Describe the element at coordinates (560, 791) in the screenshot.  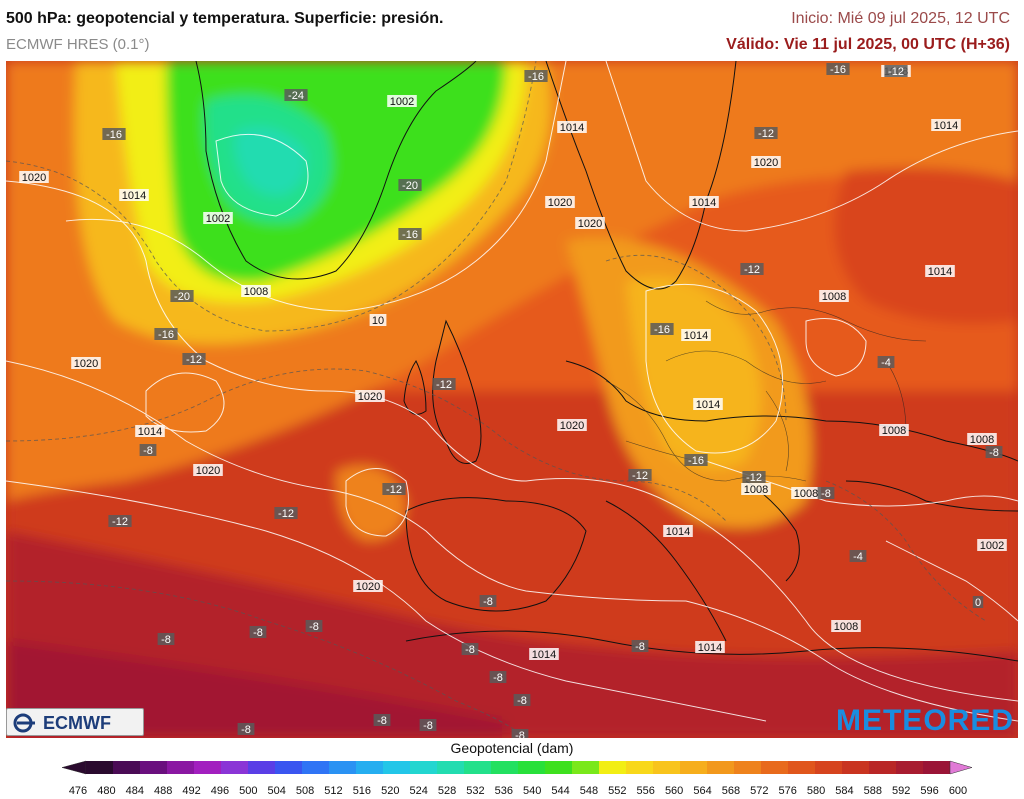
I see `colorbar-tick-label: 544` at that location.